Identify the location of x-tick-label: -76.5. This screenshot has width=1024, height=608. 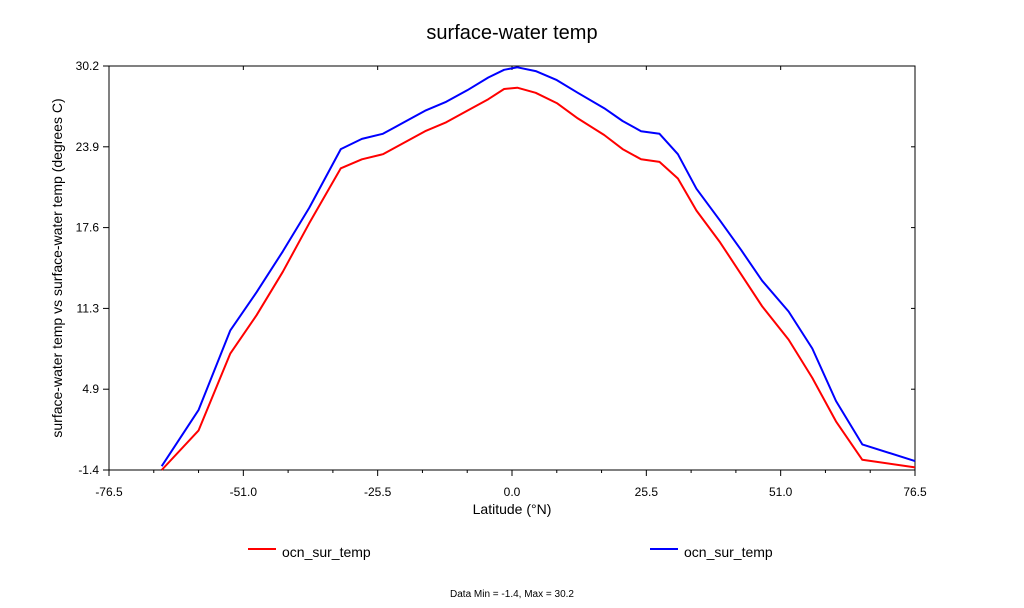
(109, 492).